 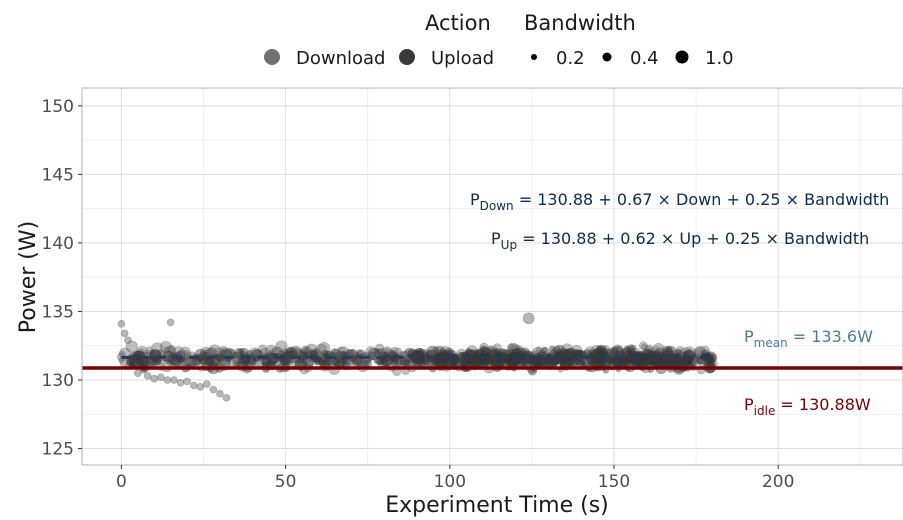 What do you see at coordinates (765, 411) in the screenshot?
I see `idle-label-sub: idle` at bounding box center [765, 411].